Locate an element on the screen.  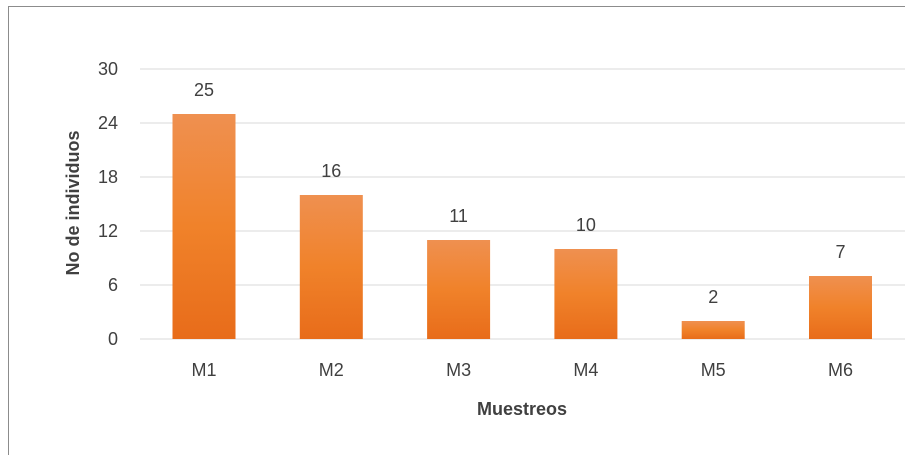
y-axis-ticks: 0 6 12 18 24 30 is located at coordinates (108, 204).